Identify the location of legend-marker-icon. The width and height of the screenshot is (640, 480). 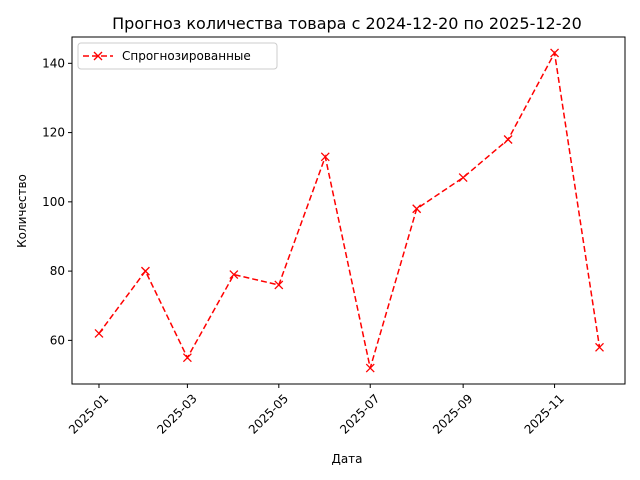
(98, 56).